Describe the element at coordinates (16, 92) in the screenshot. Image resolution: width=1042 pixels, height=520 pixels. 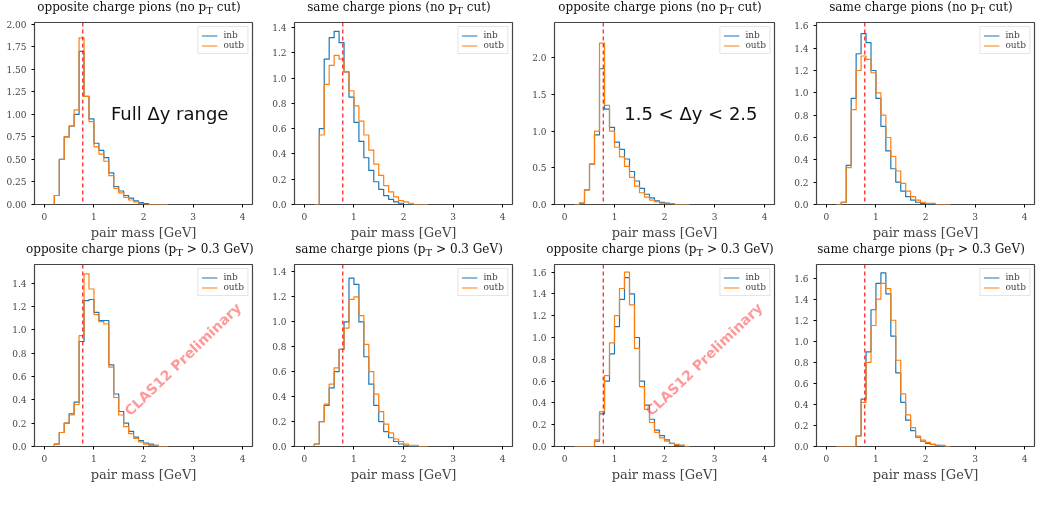
I see `y-tick-label: 1.25` at that location.